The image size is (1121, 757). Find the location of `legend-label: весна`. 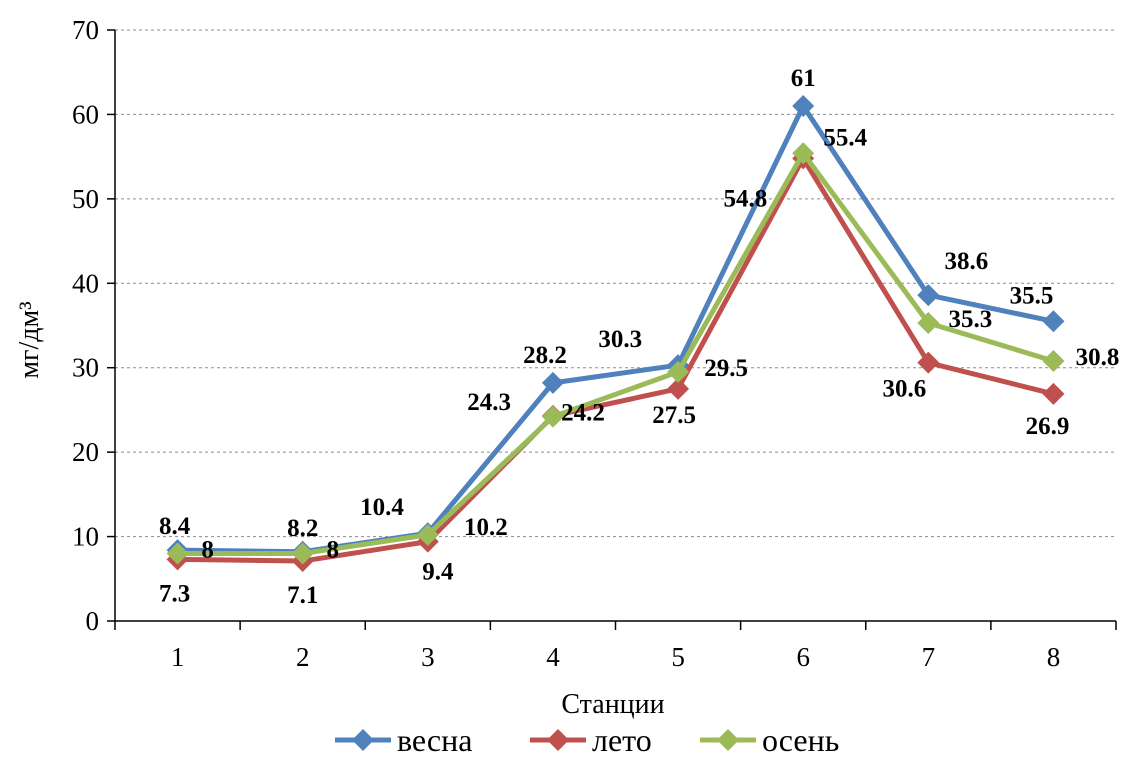

legend-label: весна is located at coordinates (434, 739).